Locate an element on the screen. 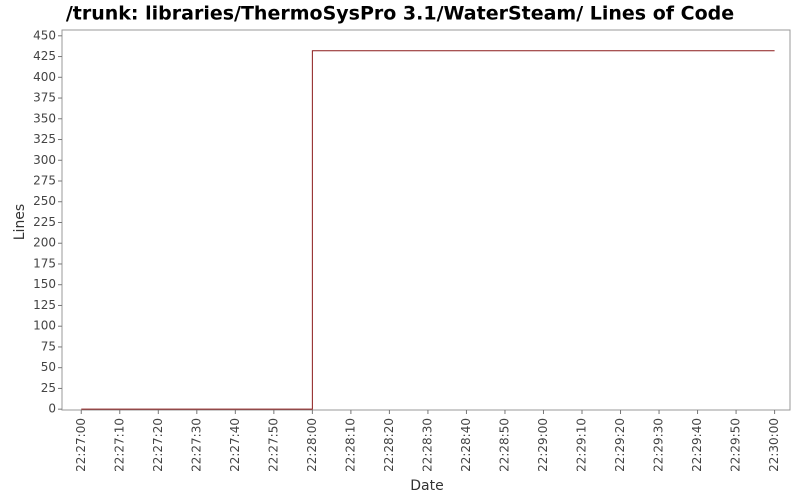  y-tick-label: 200 is located at coordinates (44, 243).